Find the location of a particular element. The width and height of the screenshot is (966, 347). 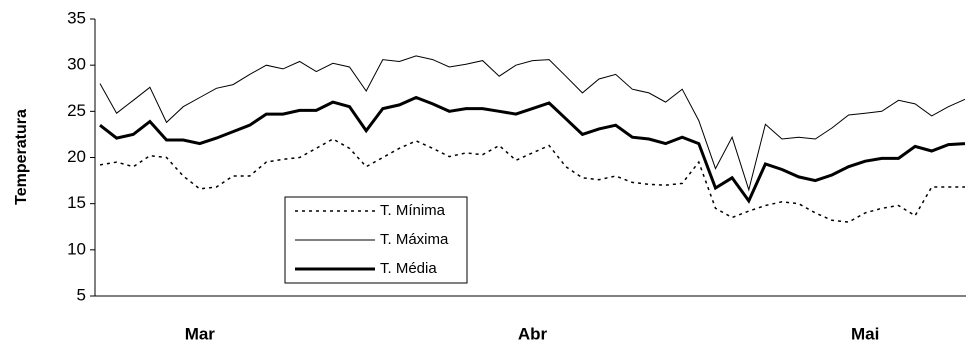

y-tick-label: 5 is located at coordinates (81, 294).